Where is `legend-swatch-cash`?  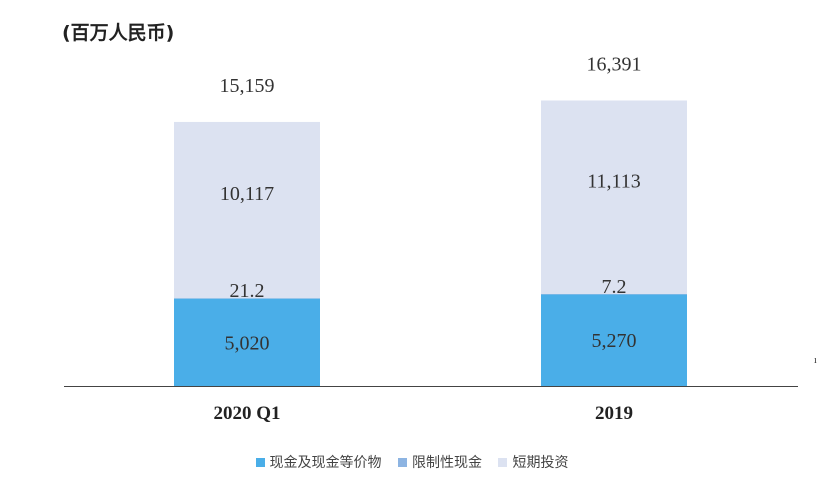 legend-swatch-cash is located at coordinates (260, 462).